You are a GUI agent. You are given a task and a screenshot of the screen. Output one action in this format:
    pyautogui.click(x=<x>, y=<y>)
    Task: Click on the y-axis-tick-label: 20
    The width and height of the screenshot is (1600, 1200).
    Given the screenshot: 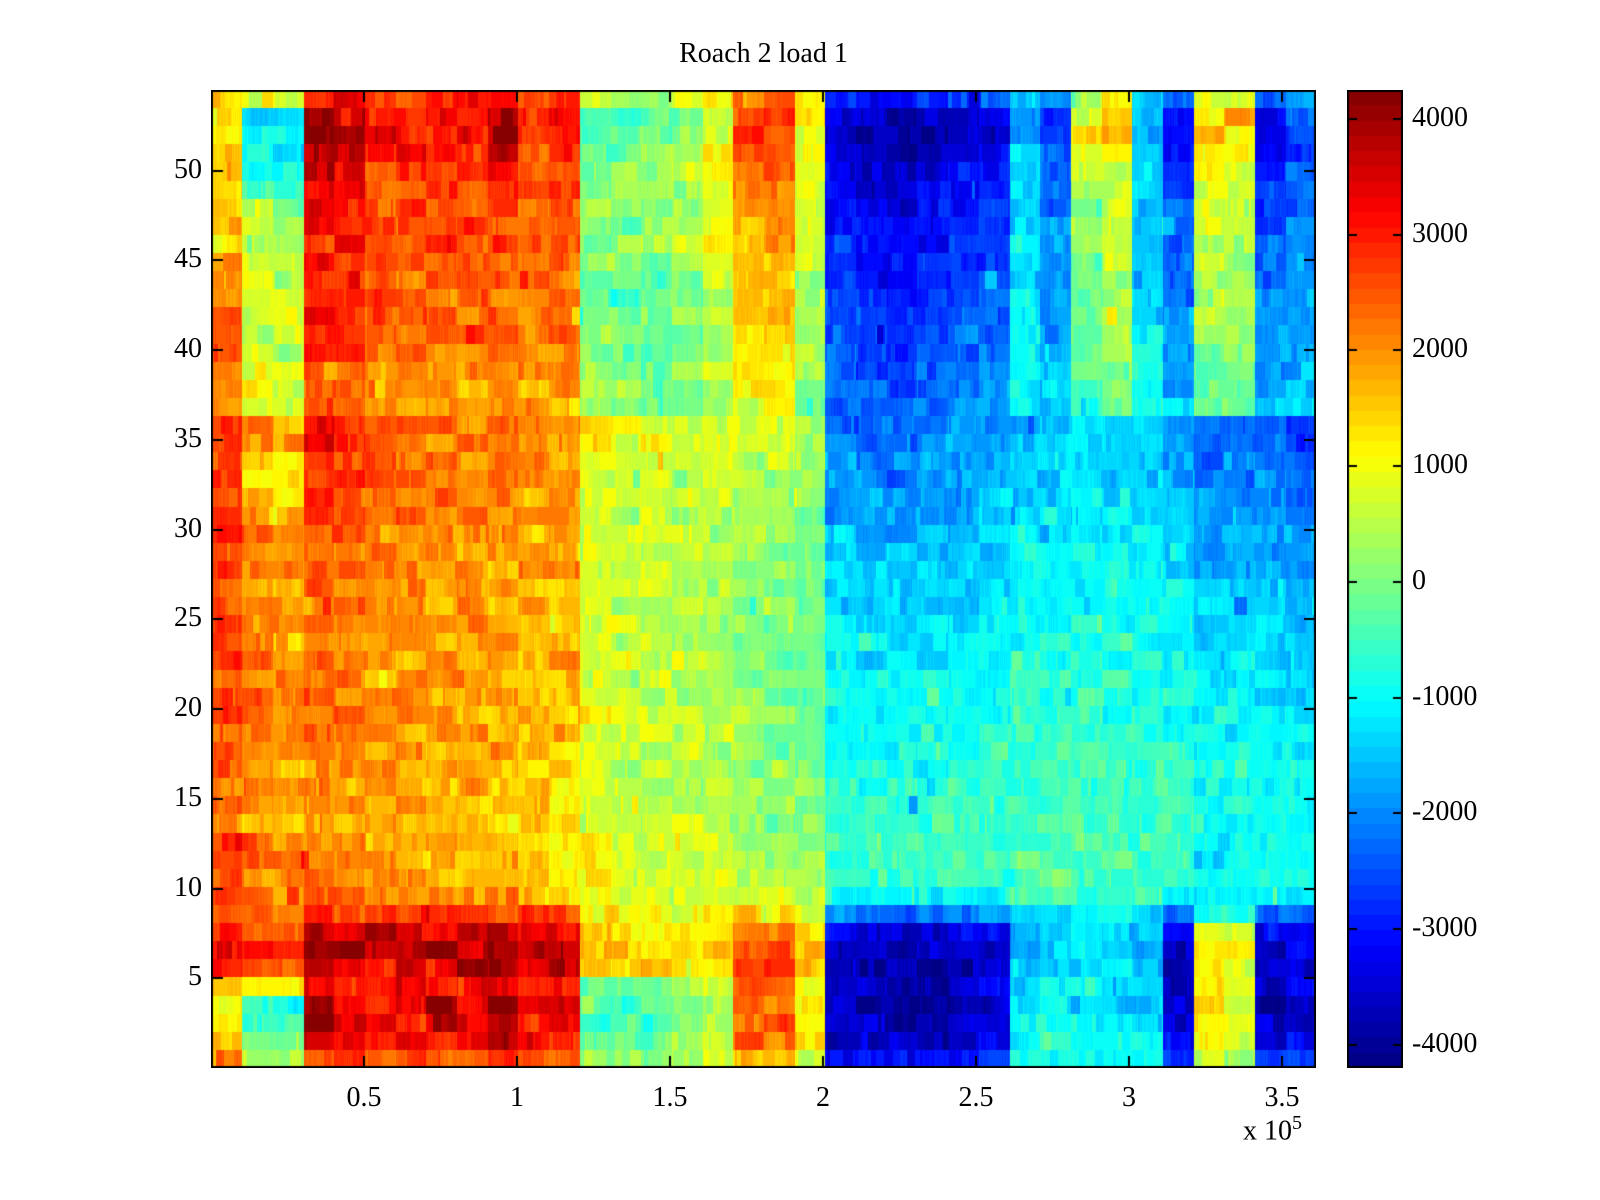 What is the action you would take?
    pyautogui.click(x=188, y=707)
    